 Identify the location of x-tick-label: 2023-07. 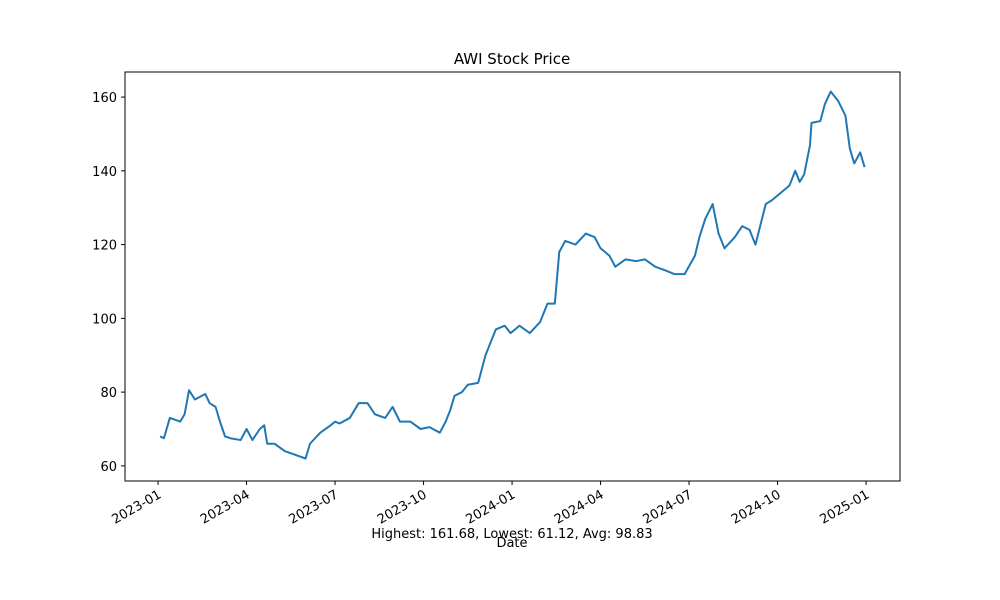
(313, 507).